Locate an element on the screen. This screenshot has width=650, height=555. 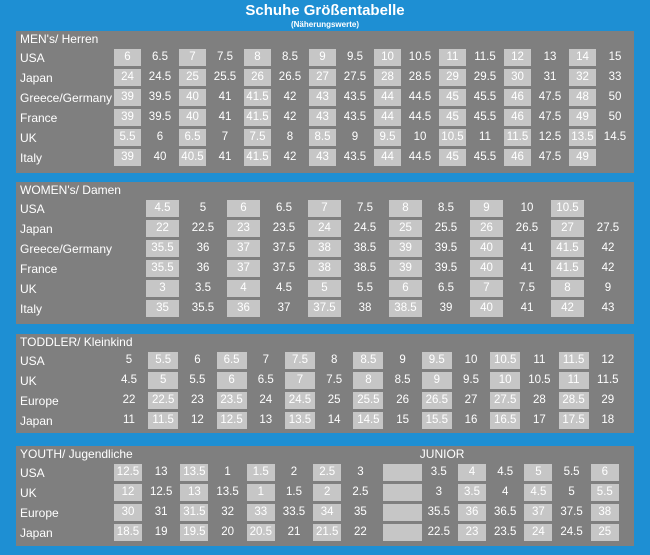
table-row: USA 6 6.5 7 7.5 8 8.5 9 9.5 10 10.5 11 11.5 12 13 14 15 is located at coordinates (325, 58).